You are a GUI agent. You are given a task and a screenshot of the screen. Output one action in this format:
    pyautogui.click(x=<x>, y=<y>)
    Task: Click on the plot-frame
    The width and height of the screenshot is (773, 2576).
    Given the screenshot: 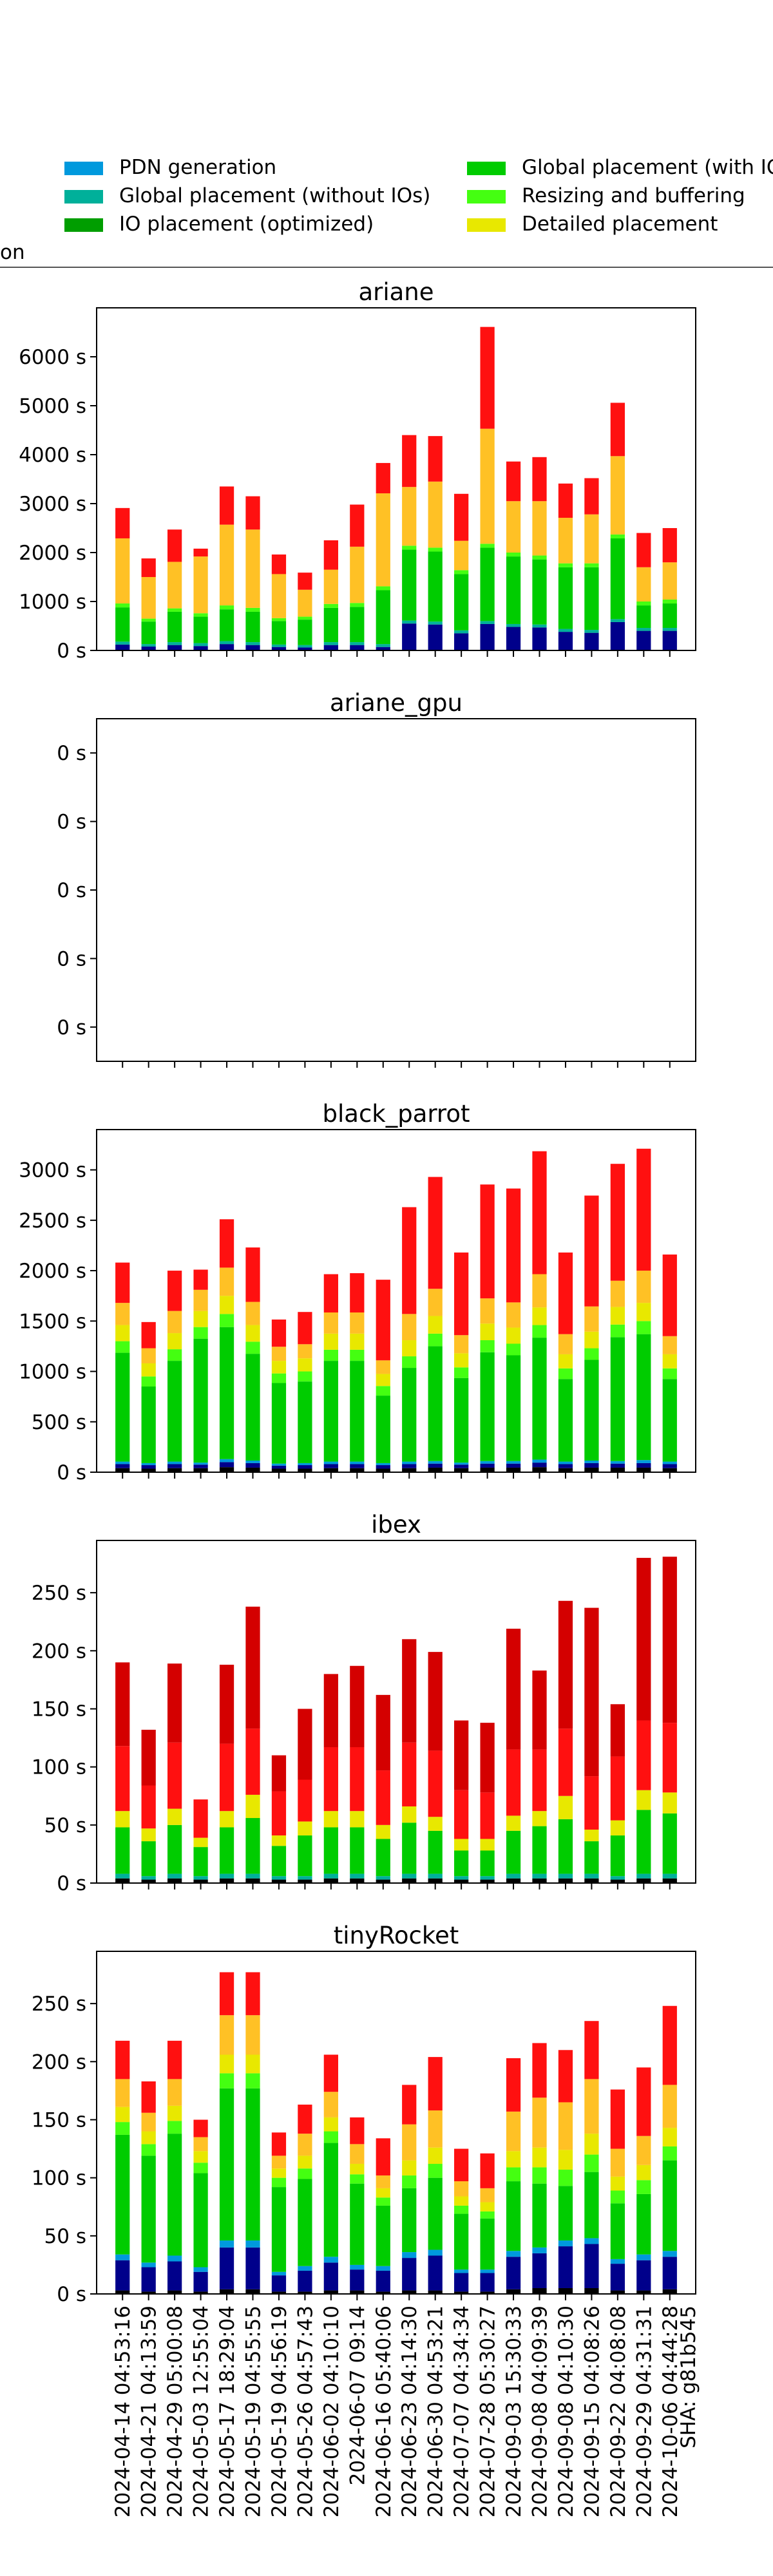 What is the action you would take?
    pyautogui.click(x=396, y=1301)
    